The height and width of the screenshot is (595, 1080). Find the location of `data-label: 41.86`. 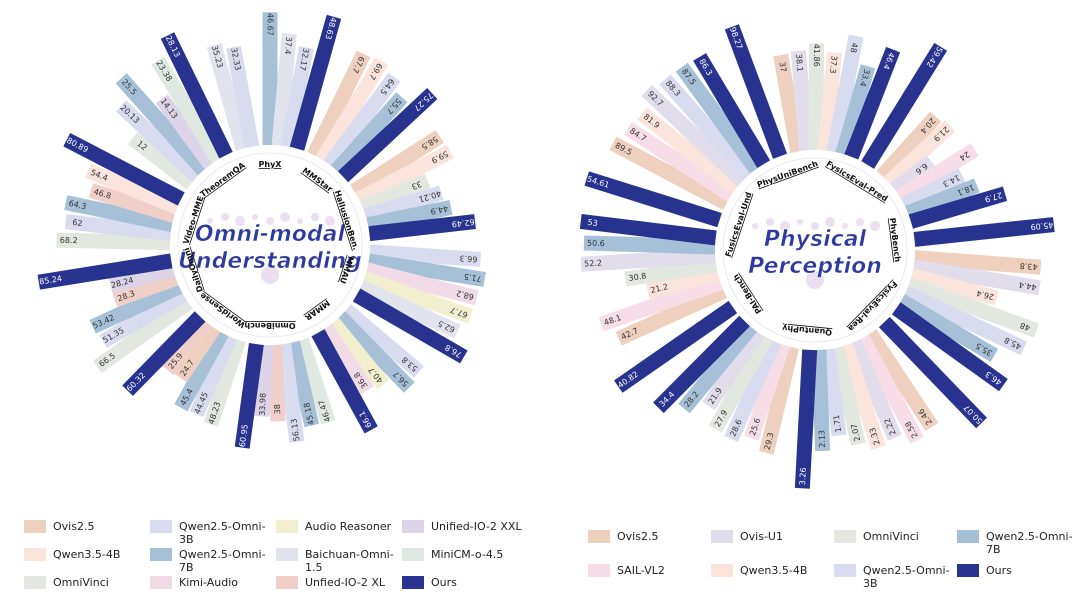

data-label: 41.86 is located at coordinates (816, 55).